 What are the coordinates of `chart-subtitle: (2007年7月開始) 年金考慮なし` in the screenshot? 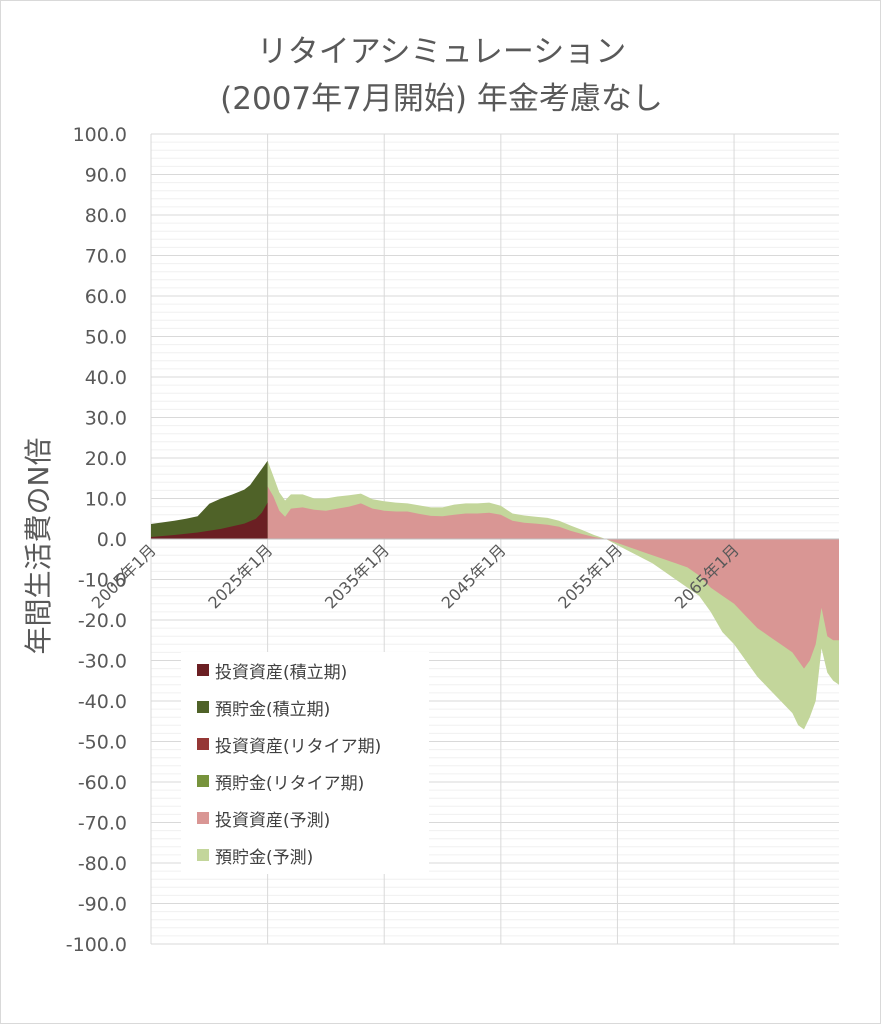 It's located at (441, 99).